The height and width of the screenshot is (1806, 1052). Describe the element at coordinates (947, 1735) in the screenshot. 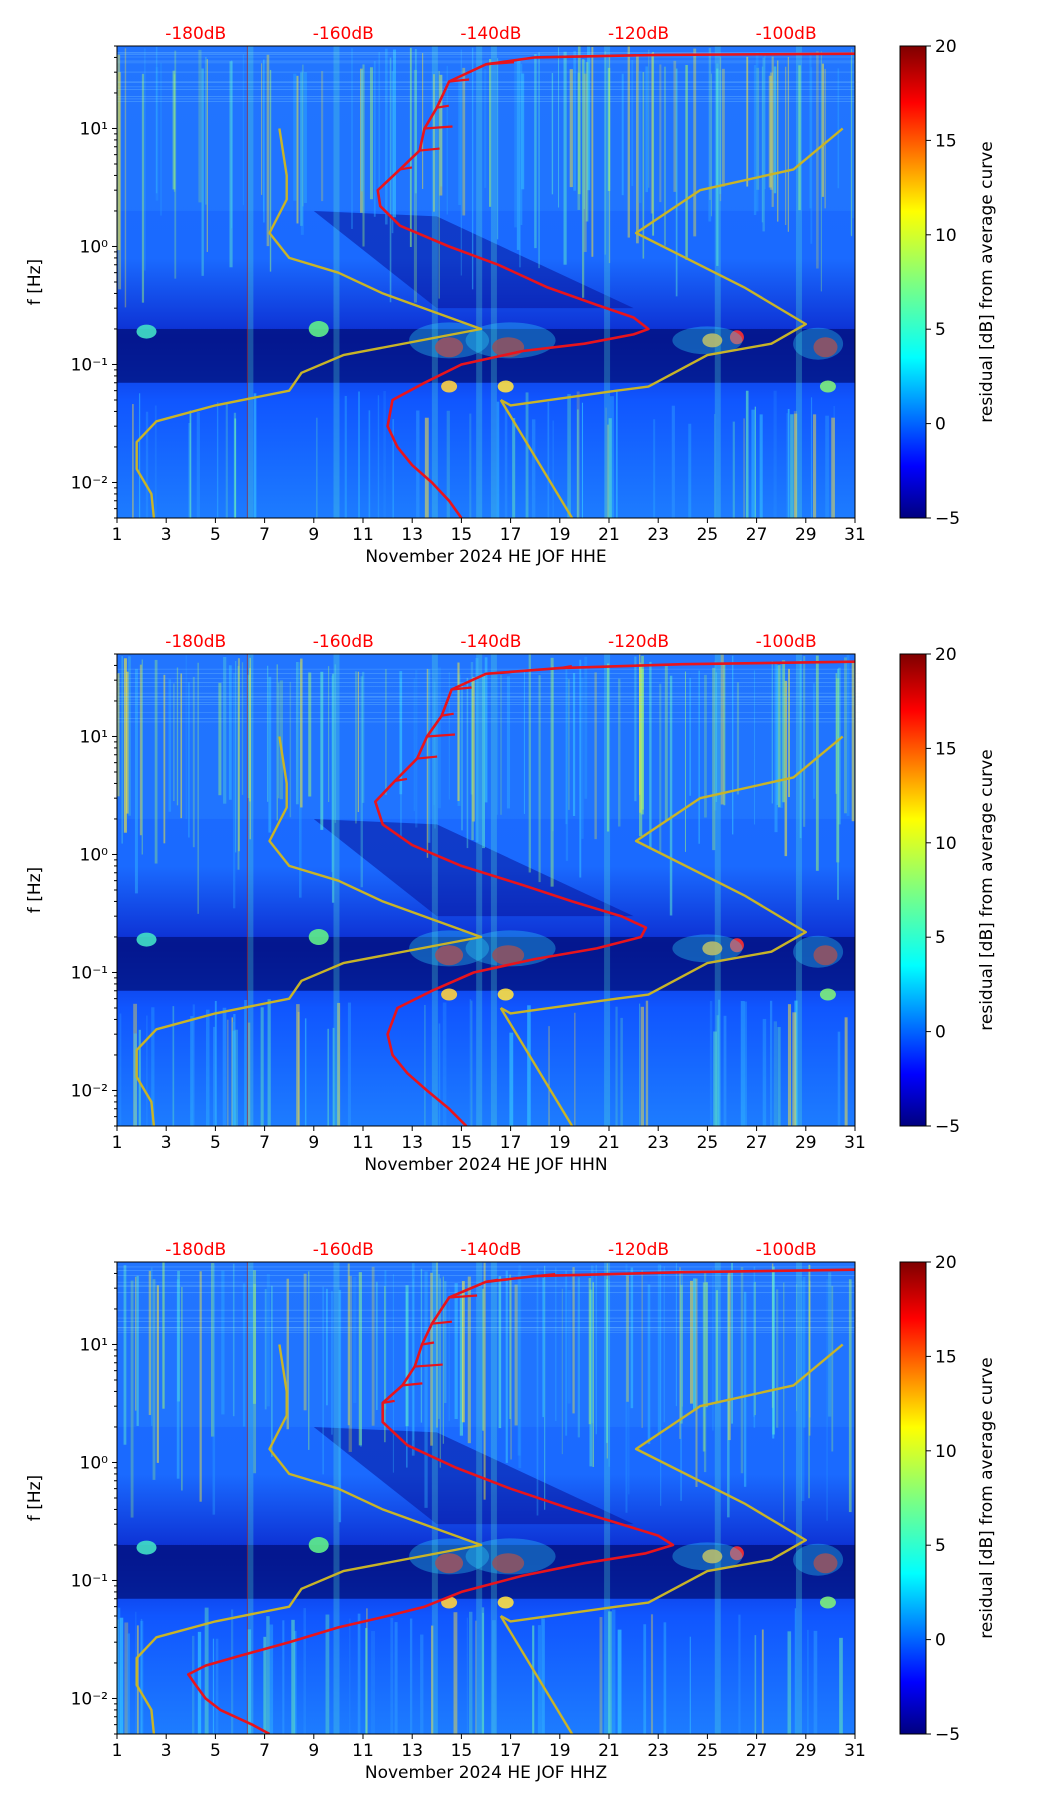

I see `colorbar-tick-label: −5` at that location.